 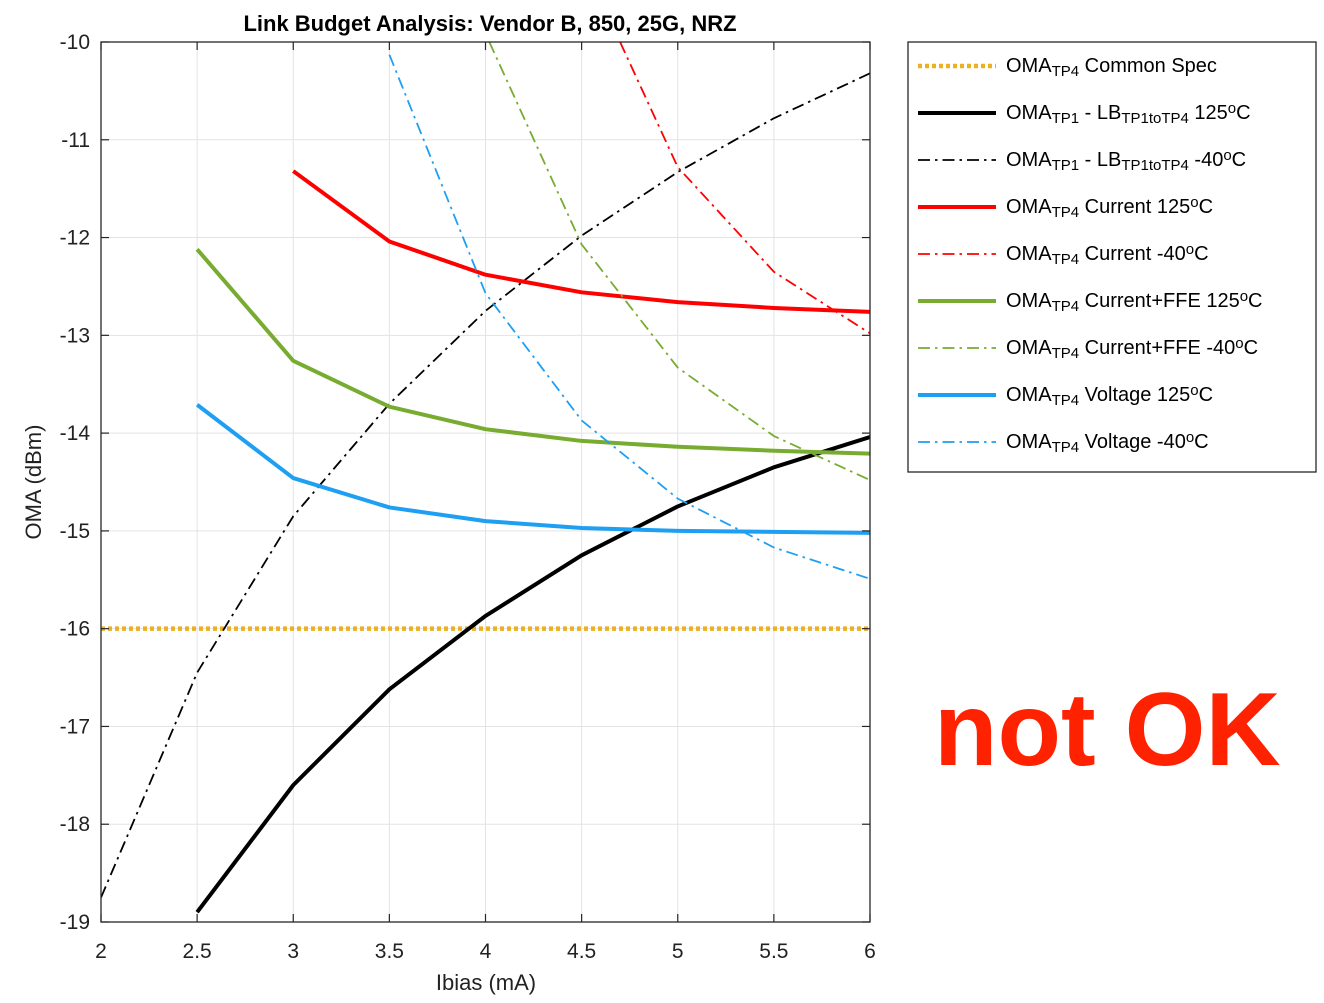 I want to click on x-tick-label: 5.5, so click(x=773, y=951).